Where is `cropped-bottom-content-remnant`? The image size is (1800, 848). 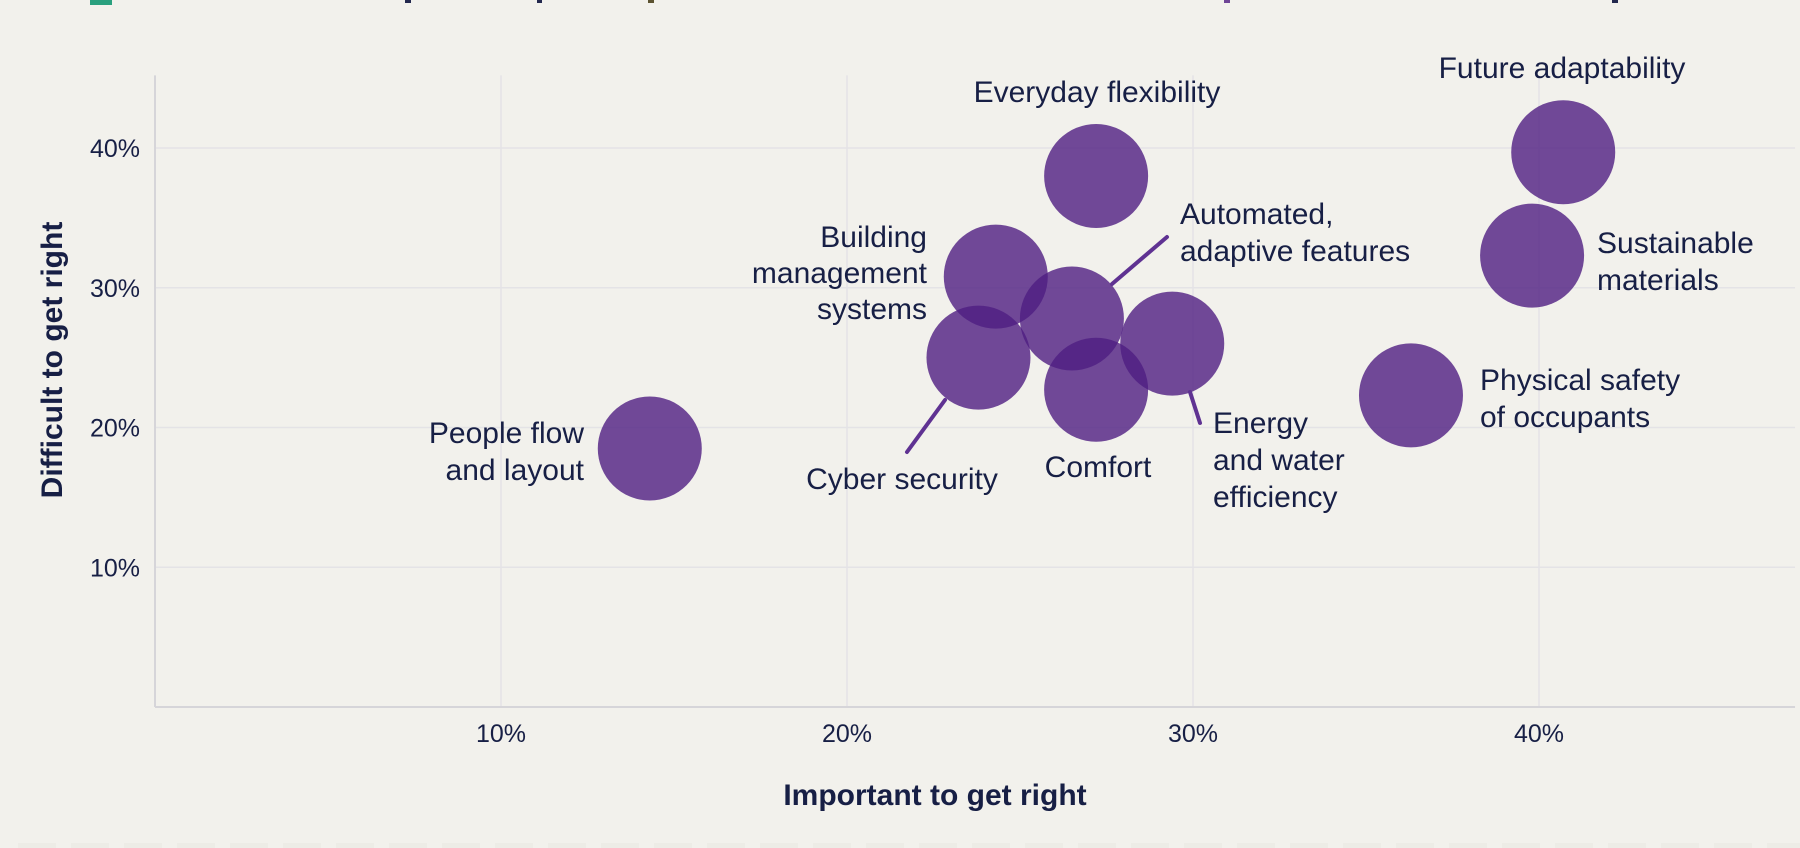 cropped-bottom-content-remnant is located at coordinates (909, 845).